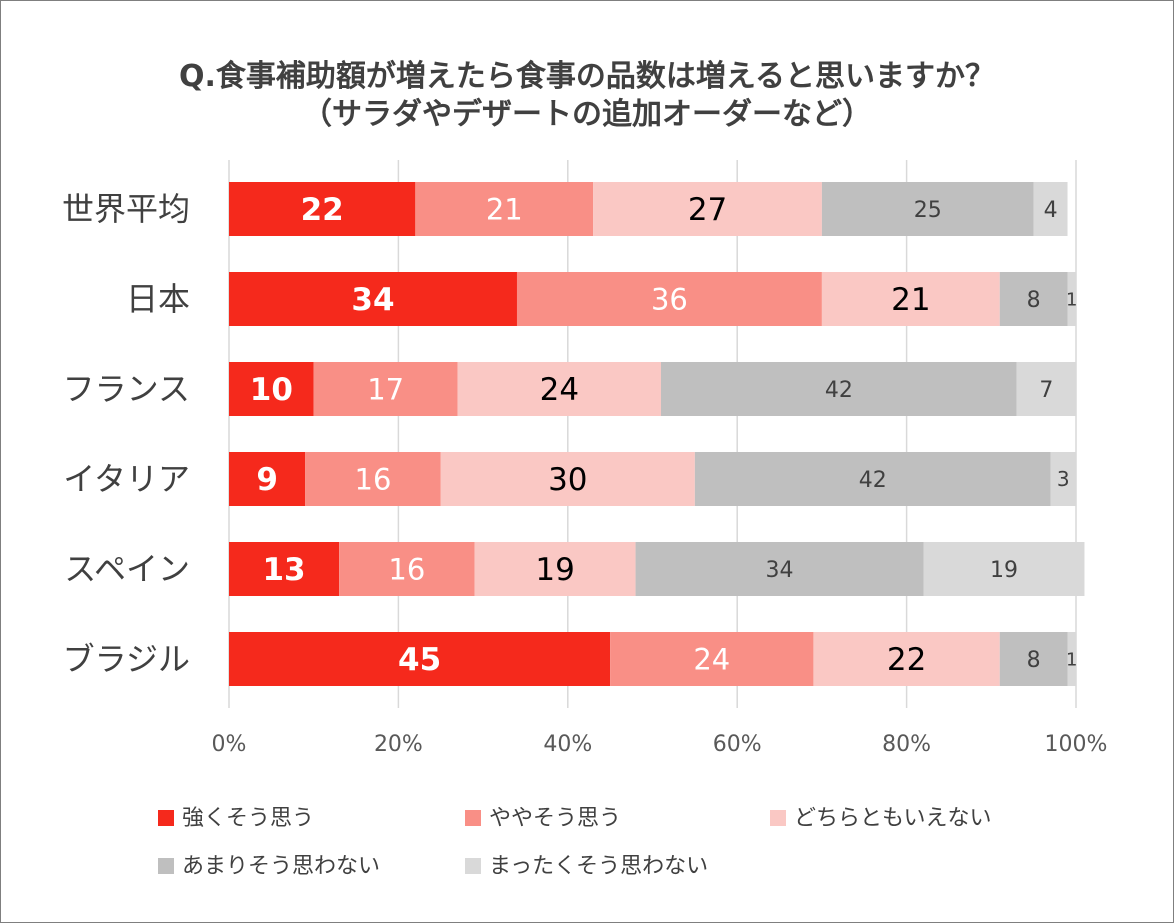 The image size is (1174, 923). What do you see at coordinates (229, 744) in the screenshot?
I see `x-tick-label: 0%` at bounding box center [229, 744].